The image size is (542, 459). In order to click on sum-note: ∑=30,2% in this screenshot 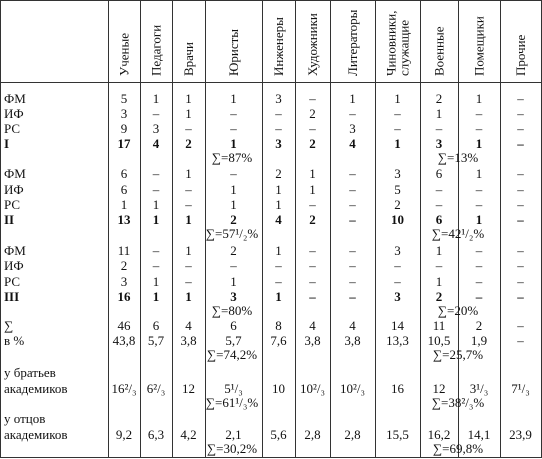, I will do `click(232, 448)`.